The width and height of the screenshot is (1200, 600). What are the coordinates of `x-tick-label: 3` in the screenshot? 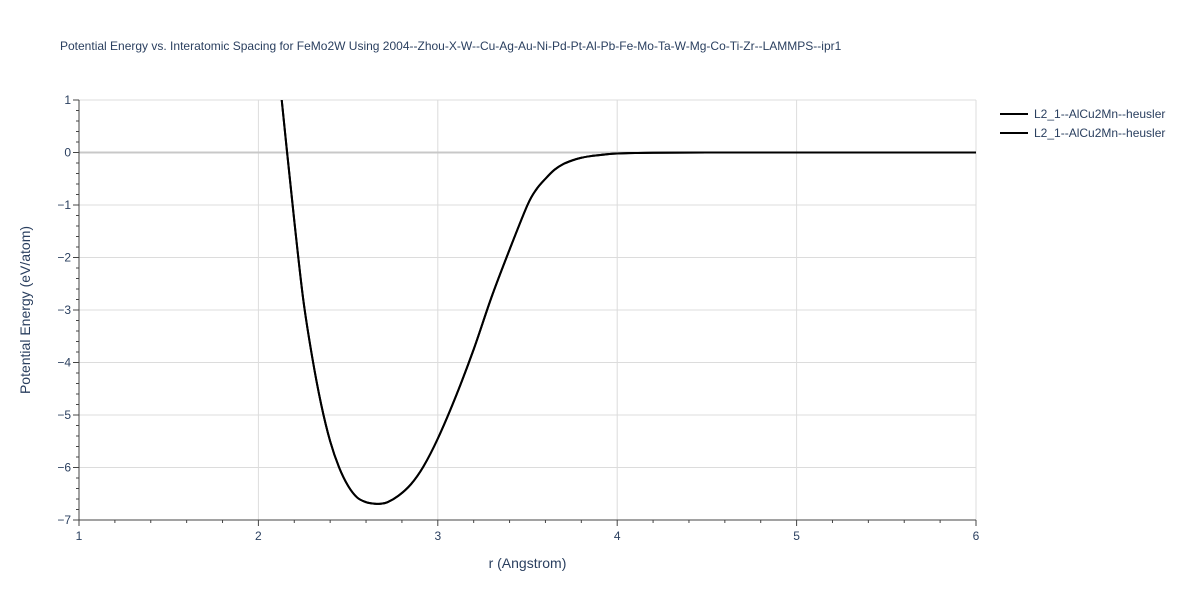 It's located at (437, 536).